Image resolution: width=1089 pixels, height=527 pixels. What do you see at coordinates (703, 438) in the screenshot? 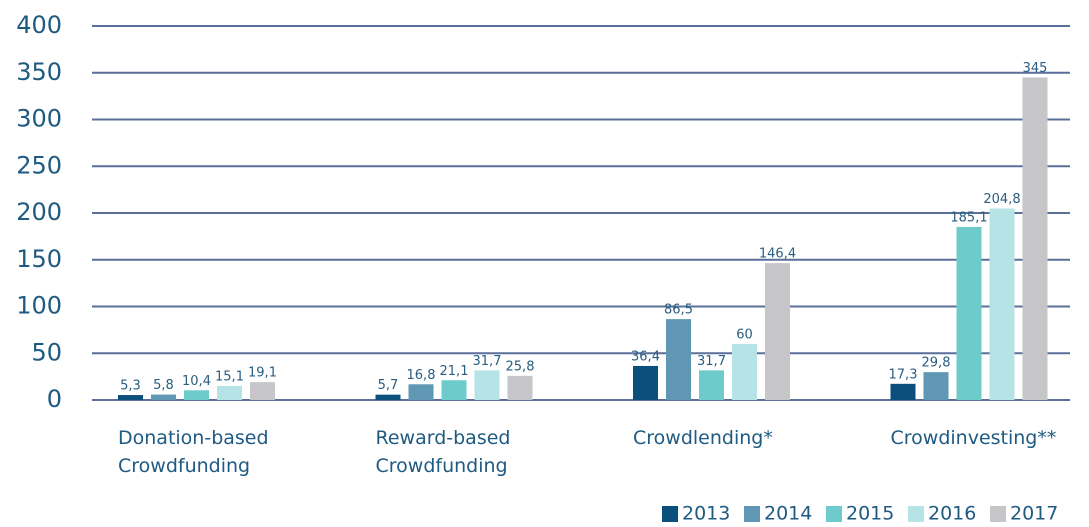
I see `x-tick-label: Crowdlending*` at bounding box center [703, 438].